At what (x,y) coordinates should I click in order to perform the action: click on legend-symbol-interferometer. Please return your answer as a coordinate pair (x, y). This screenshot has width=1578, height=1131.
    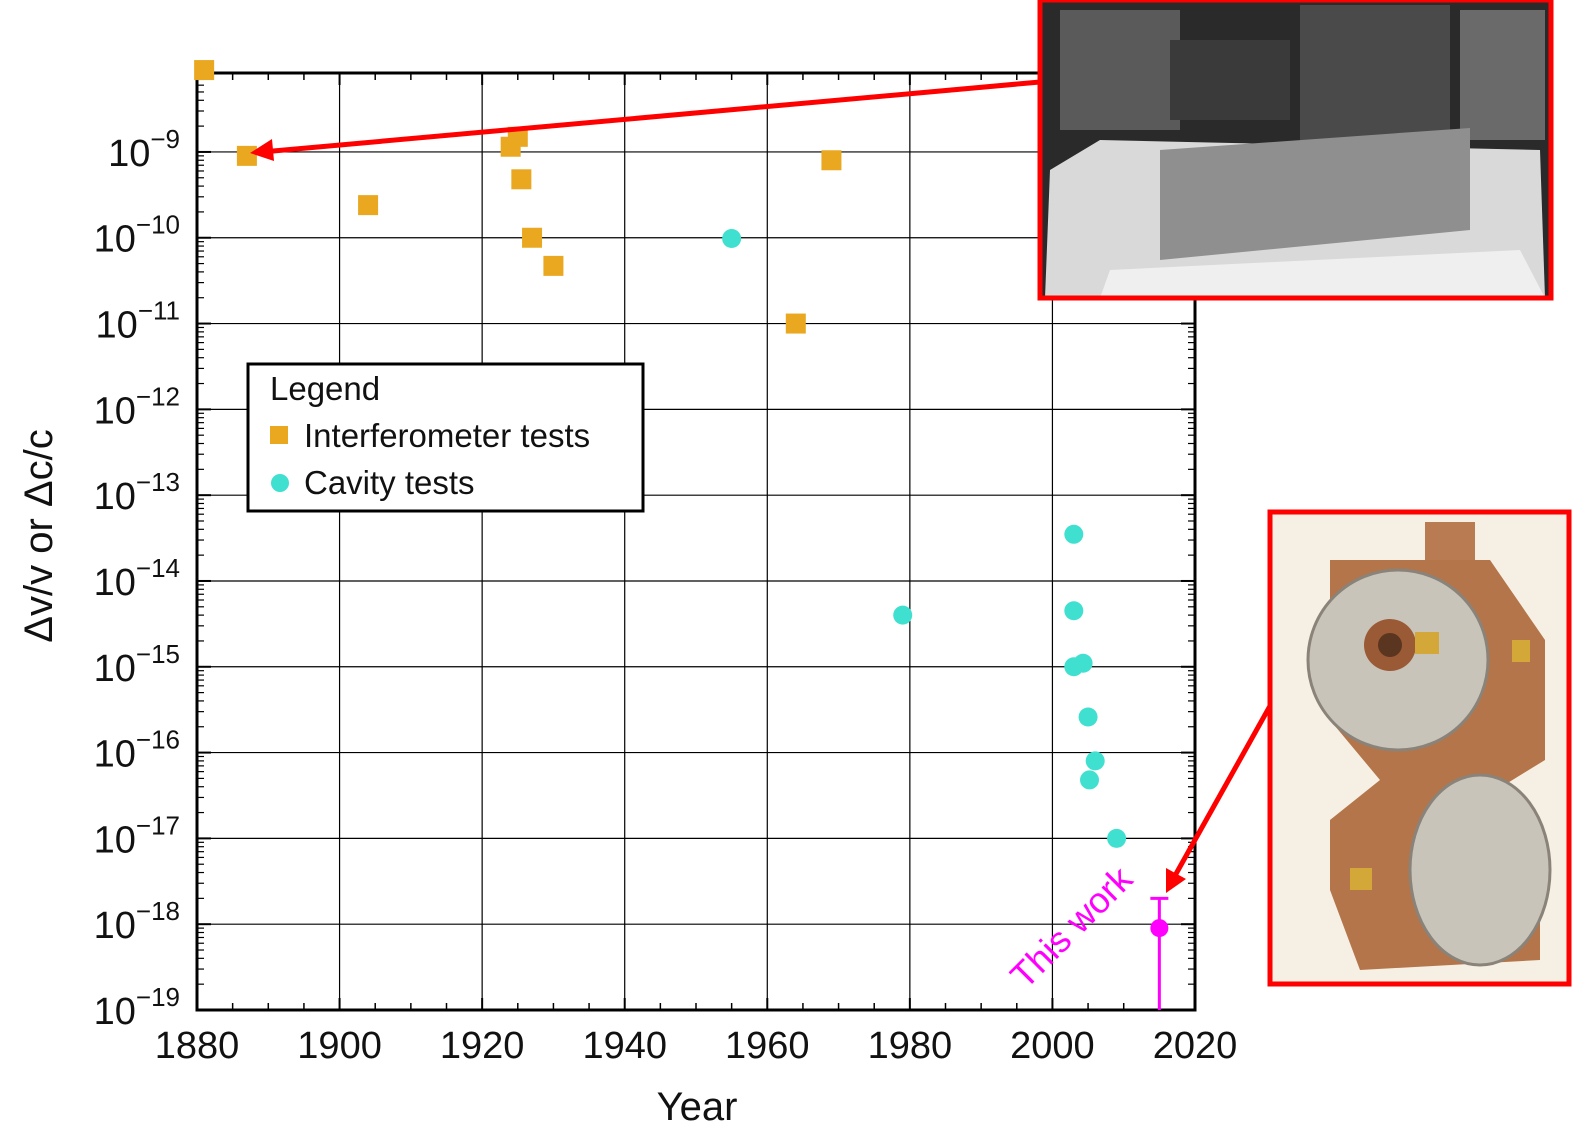
    Looking at the image, I should click on (279, 435).